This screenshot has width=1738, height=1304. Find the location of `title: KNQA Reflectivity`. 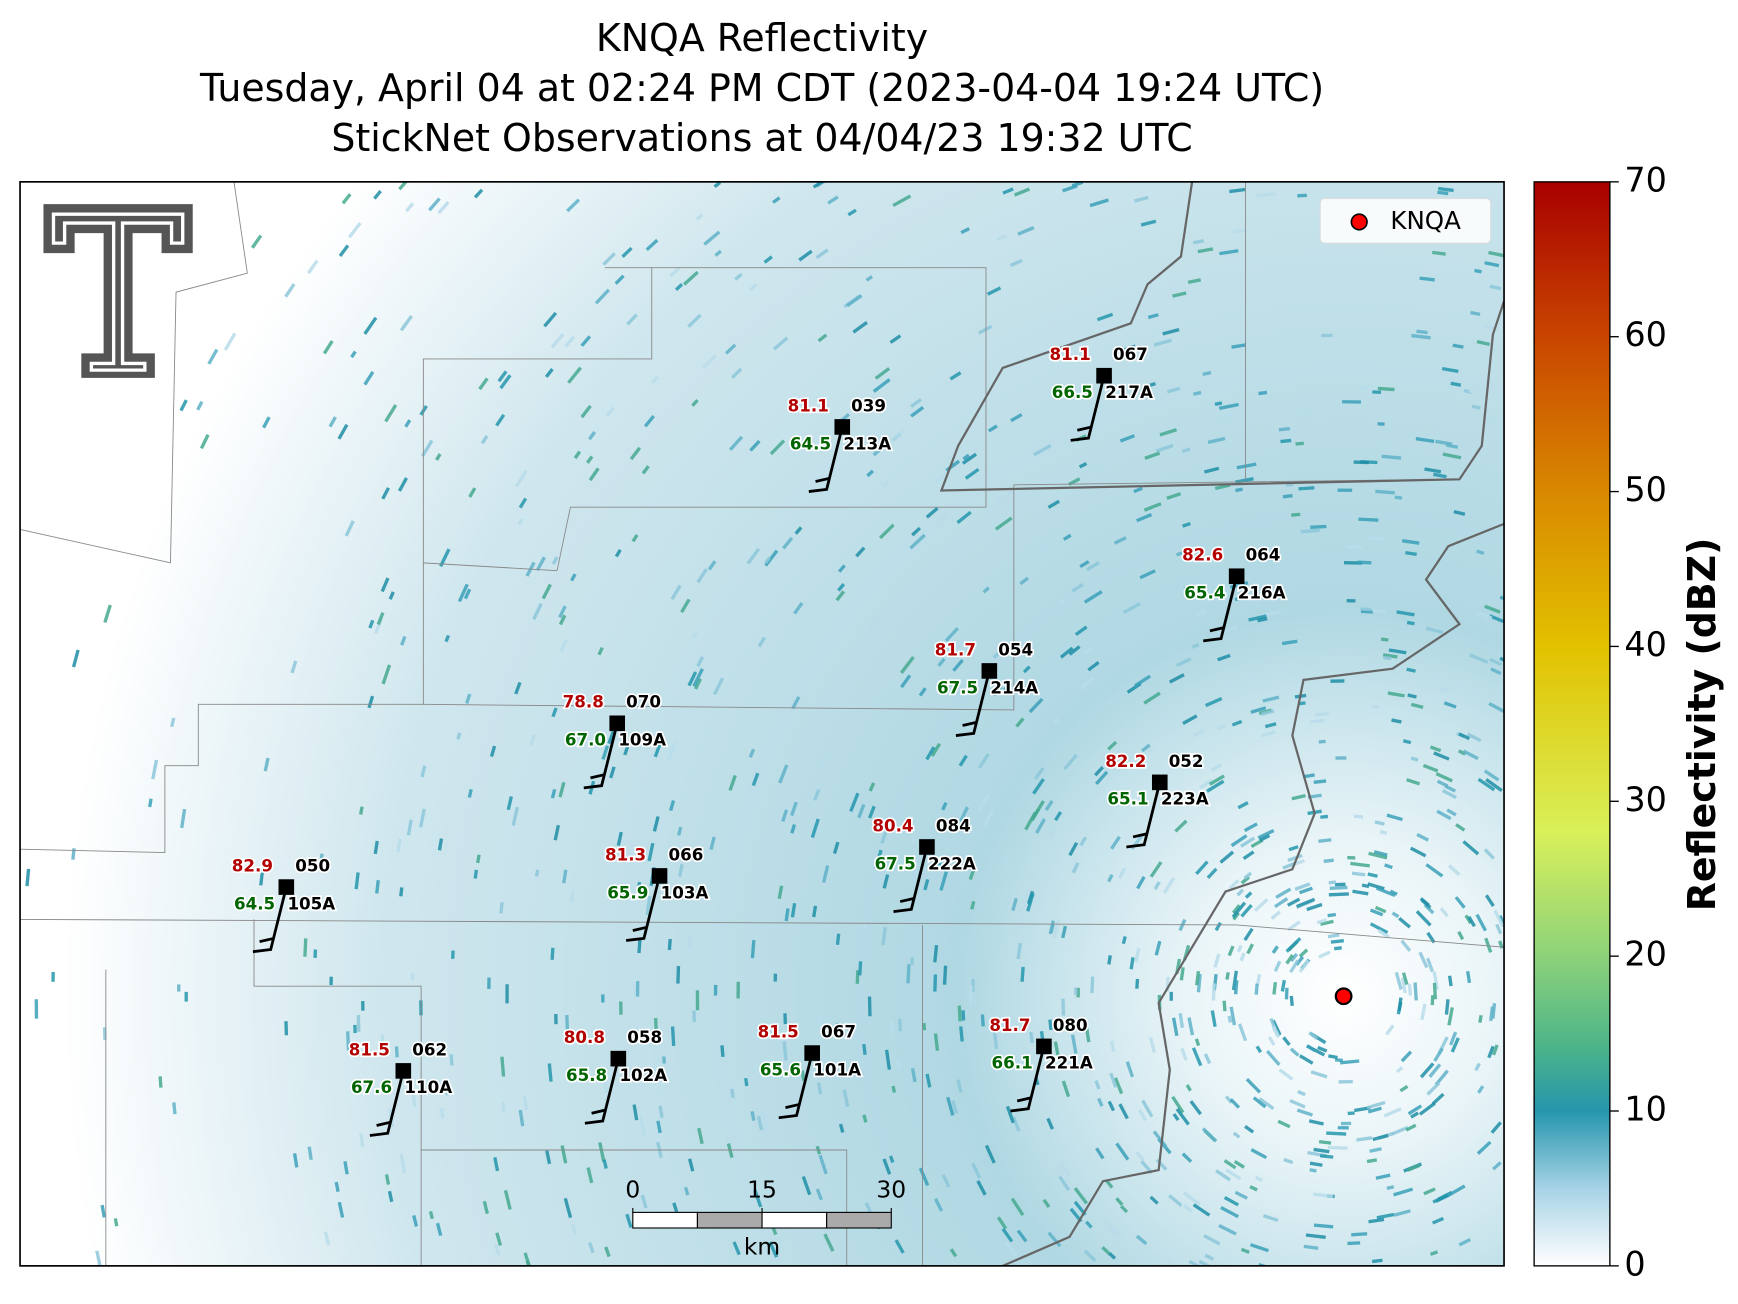

title: KNQA Reflectivity is located at coordinates (762, 38).